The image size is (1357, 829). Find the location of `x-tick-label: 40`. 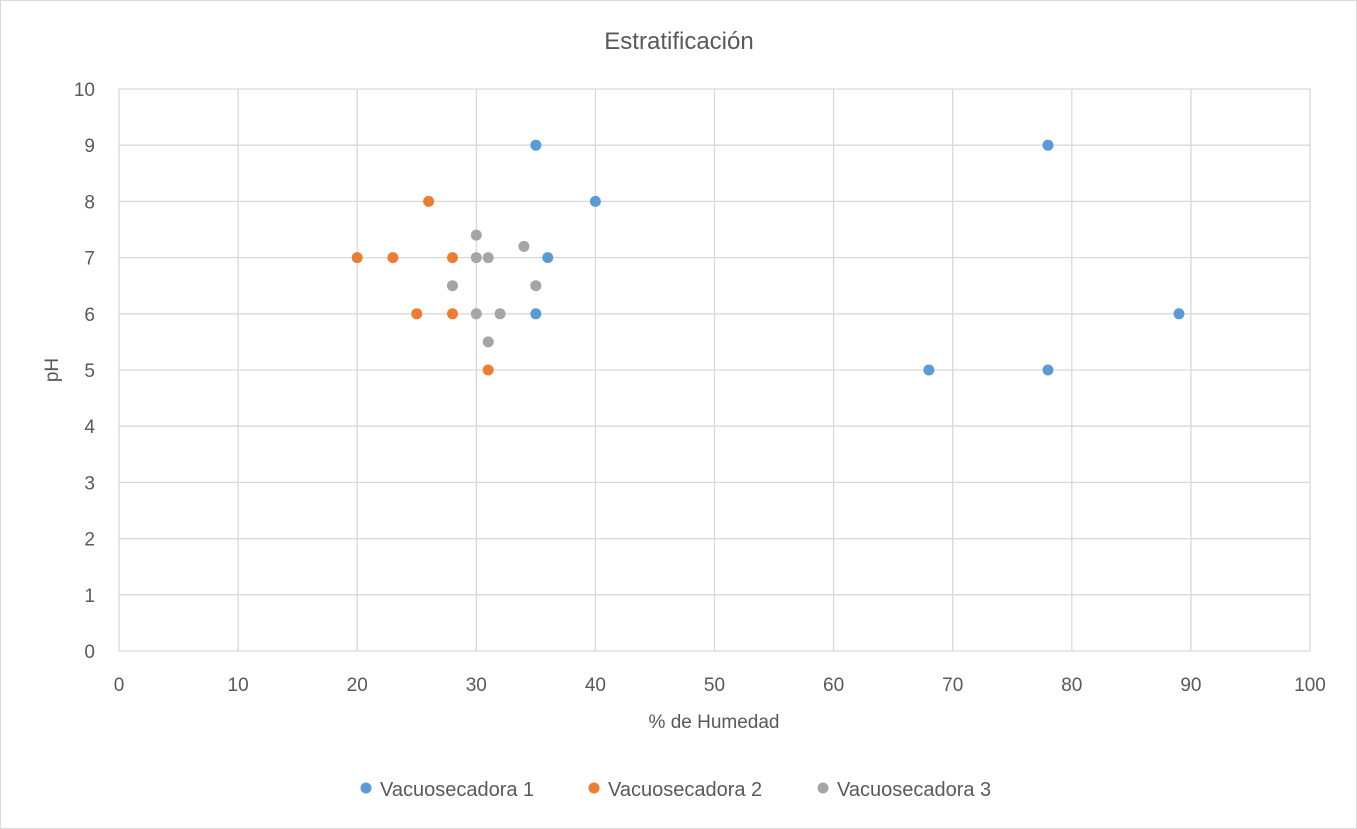

x-tick-label: 40 is located at coordinates (595, 685).